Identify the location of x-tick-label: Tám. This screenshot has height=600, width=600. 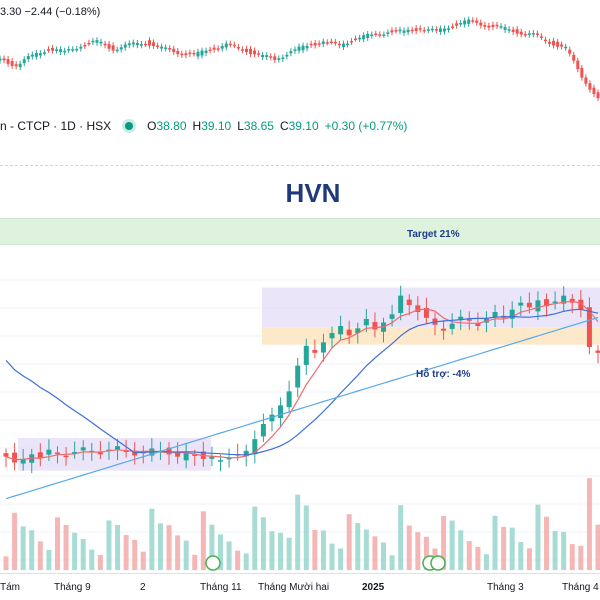
(10, 587).